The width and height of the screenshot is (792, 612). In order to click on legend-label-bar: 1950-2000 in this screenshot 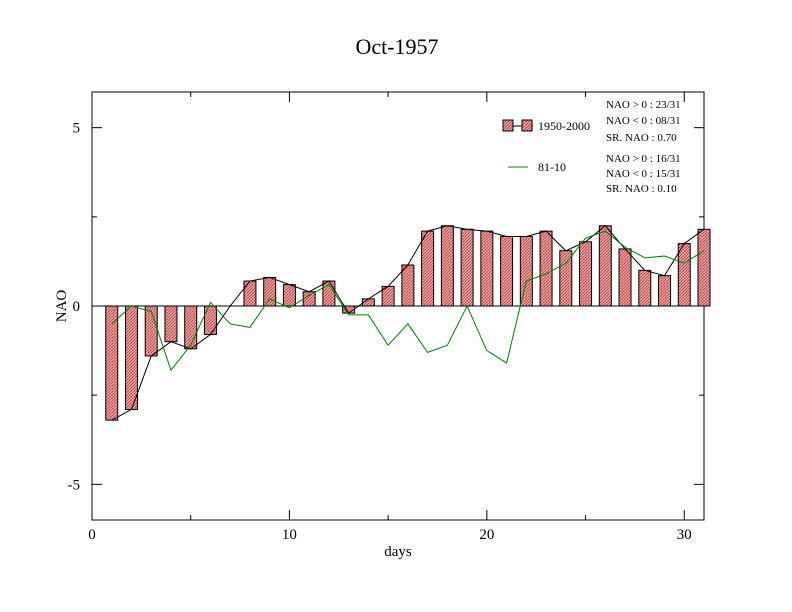, I will do `click(564, 126)`.